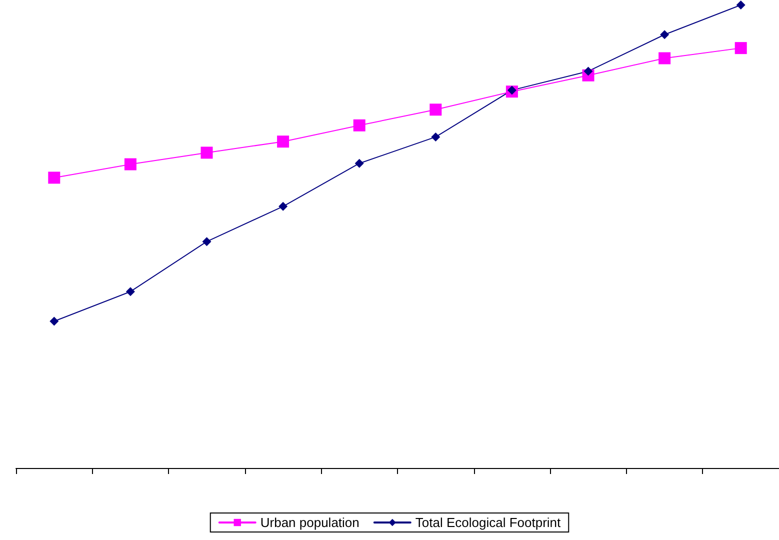  I want to click on legend-label: Urban population, so click(310, 522).